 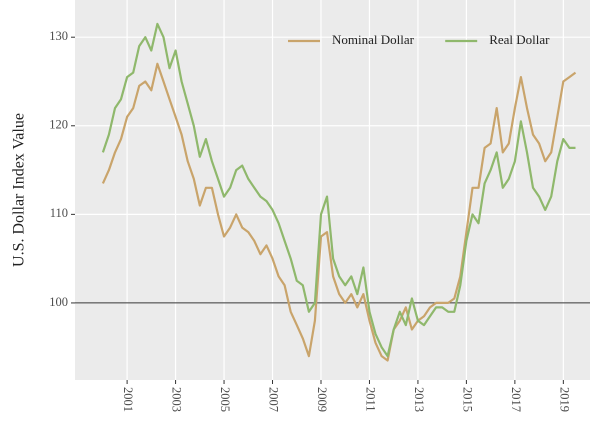 I want to click on y-tick-label: 130, so click(x=58, y=36).